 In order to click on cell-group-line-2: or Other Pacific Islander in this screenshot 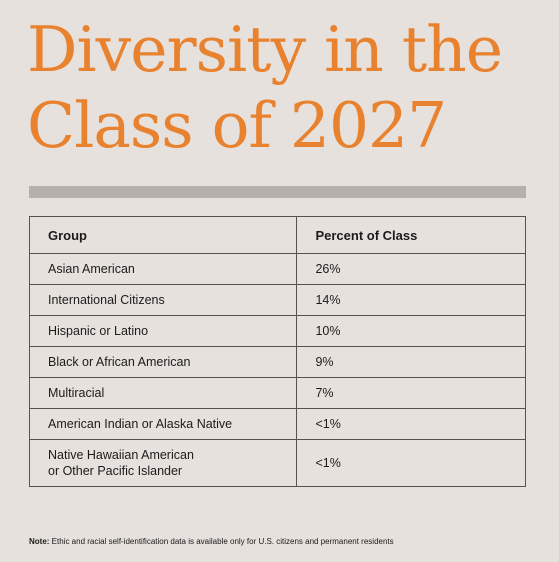, I will do `click(115, 471)`.